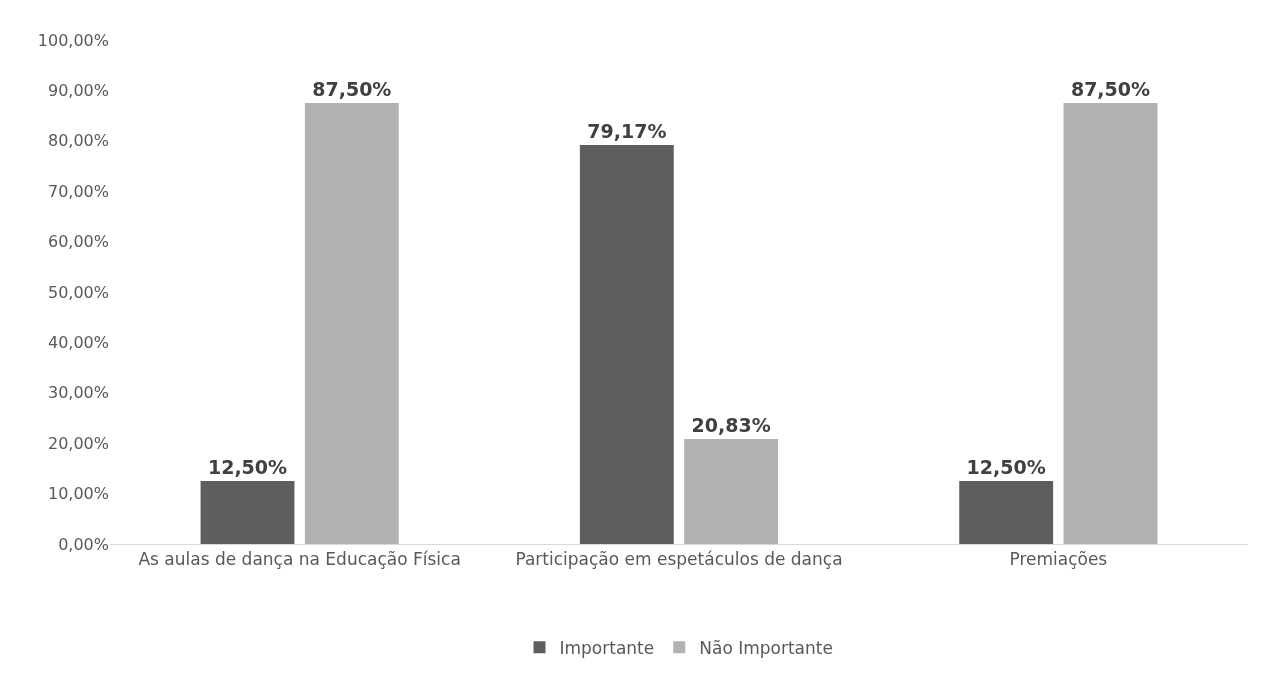 The image size is (1288, 678). What do you see at coordinates (731, 425) in the screenshot?
I see `data-label: 20,83%` at bounding box center [731, 425].